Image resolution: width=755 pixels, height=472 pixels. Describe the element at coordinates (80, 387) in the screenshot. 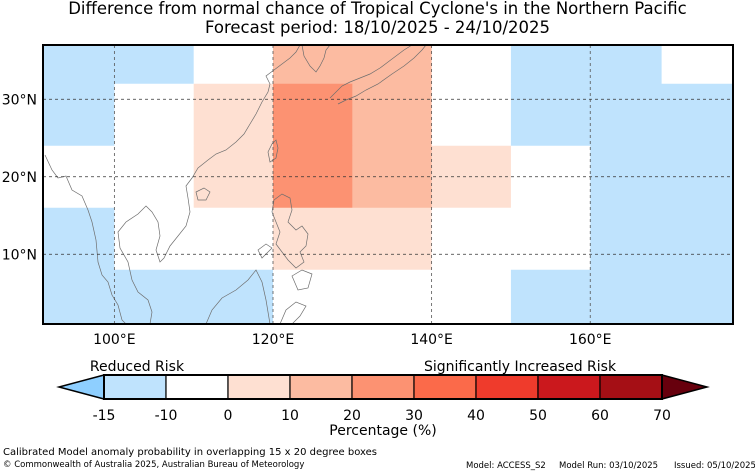

I see `legend-under-arrow` at that location.